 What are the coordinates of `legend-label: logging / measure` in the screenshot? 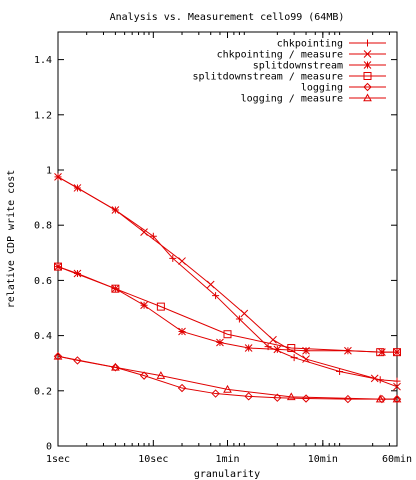 It's located at (292, 99).